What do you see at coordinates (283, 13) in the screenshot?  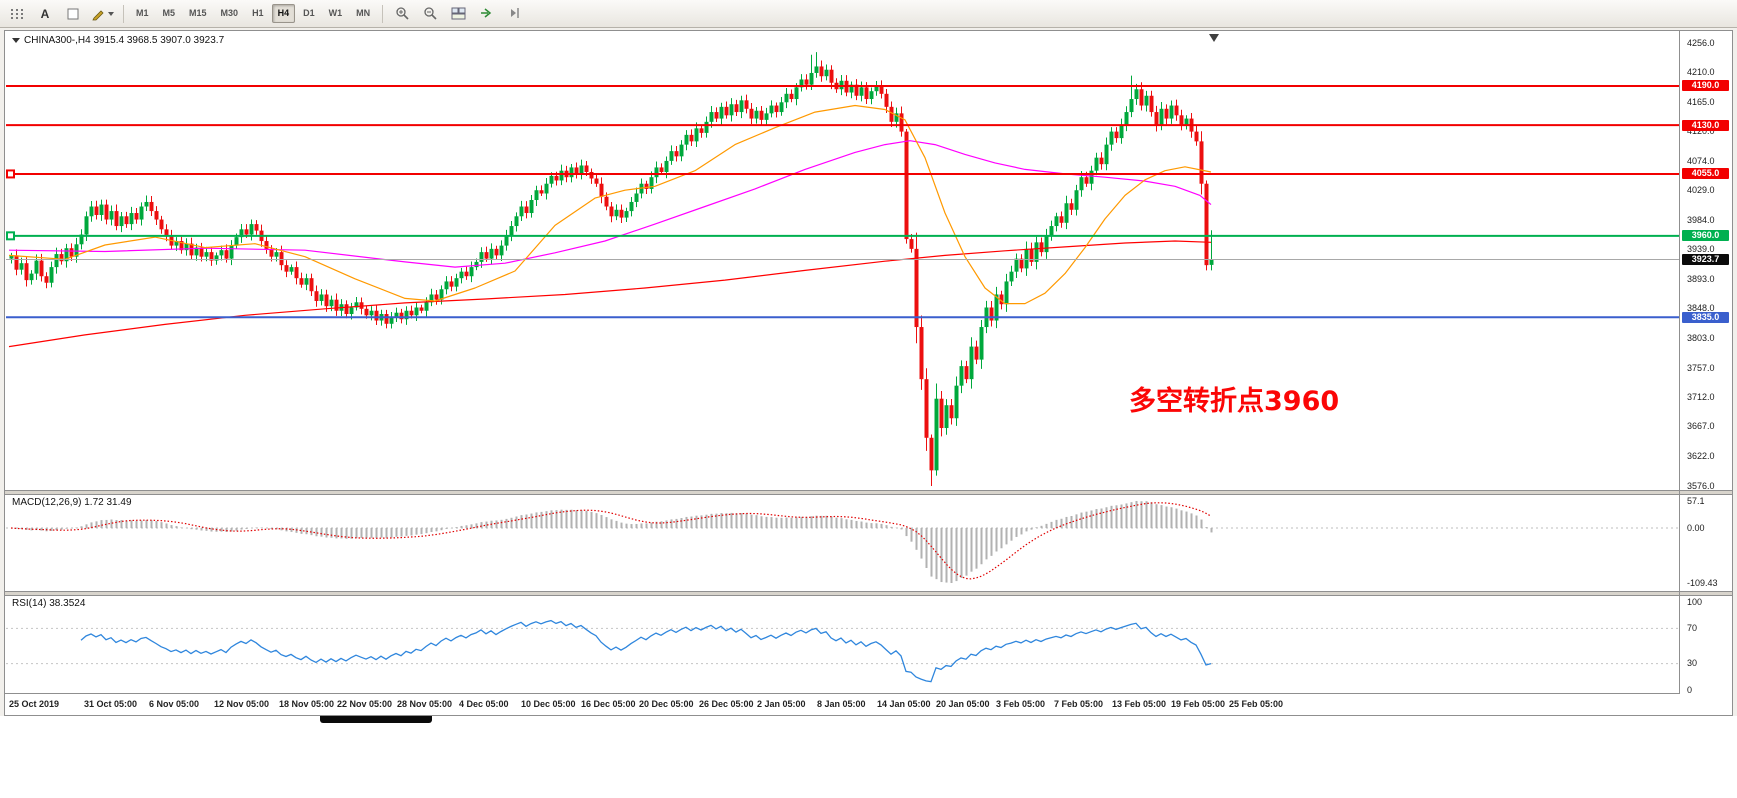 I see `timeframe-h4: H4` at bounding box center [283, 13].